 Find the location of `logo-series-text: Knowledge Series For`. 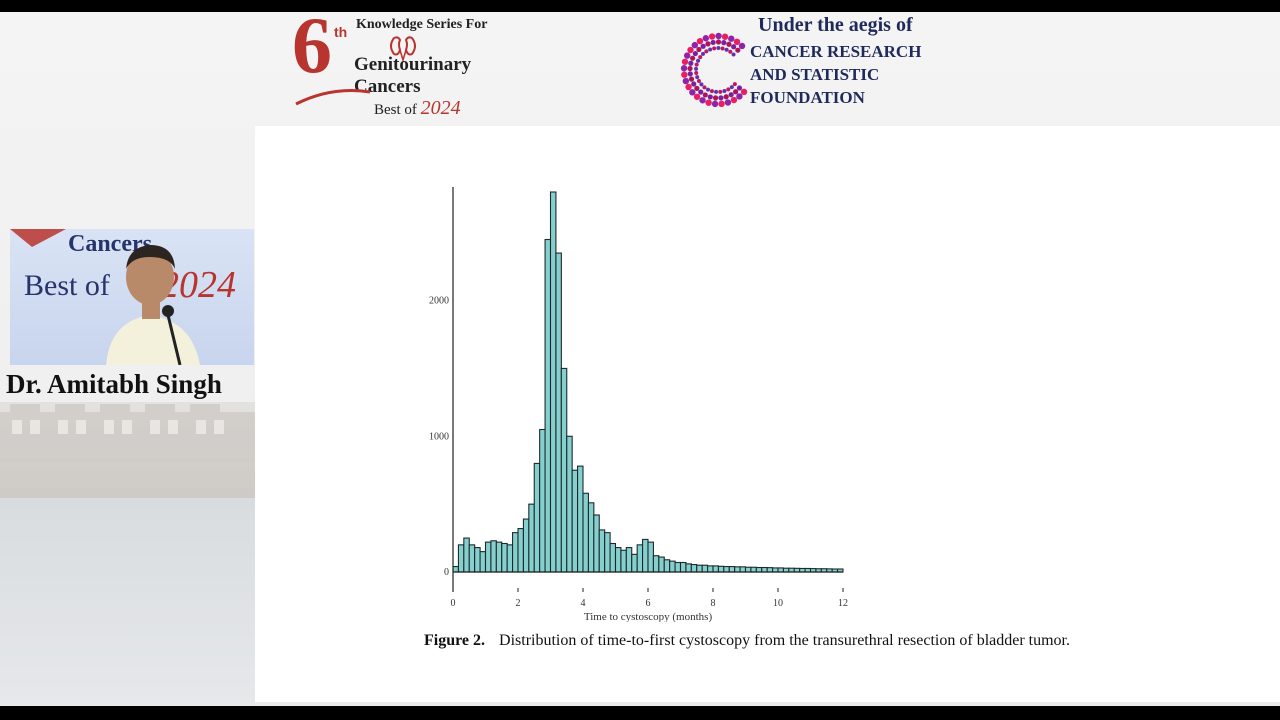

logo-series-text: Knowledge Series For is located at coordinates (422, 24).